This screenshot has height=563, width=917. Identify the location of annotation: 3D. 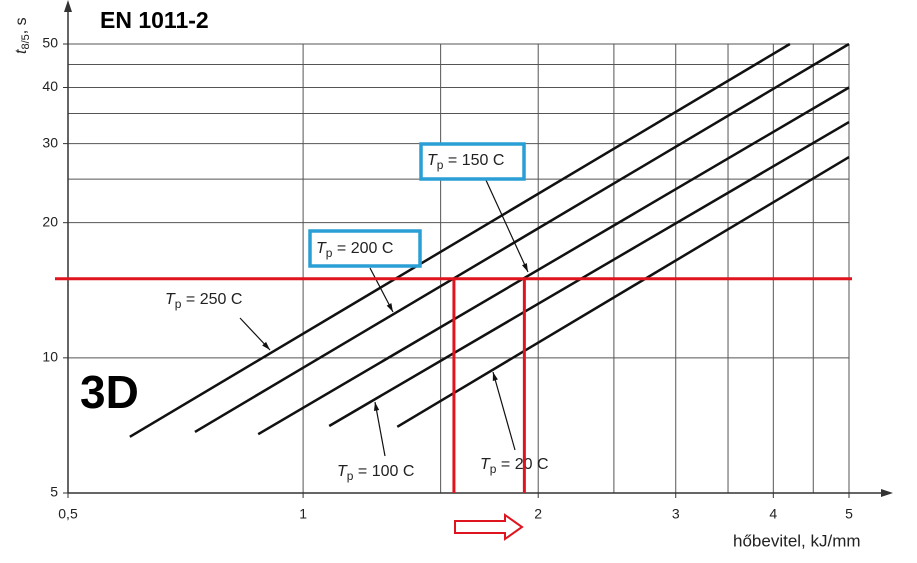
(109, 392).